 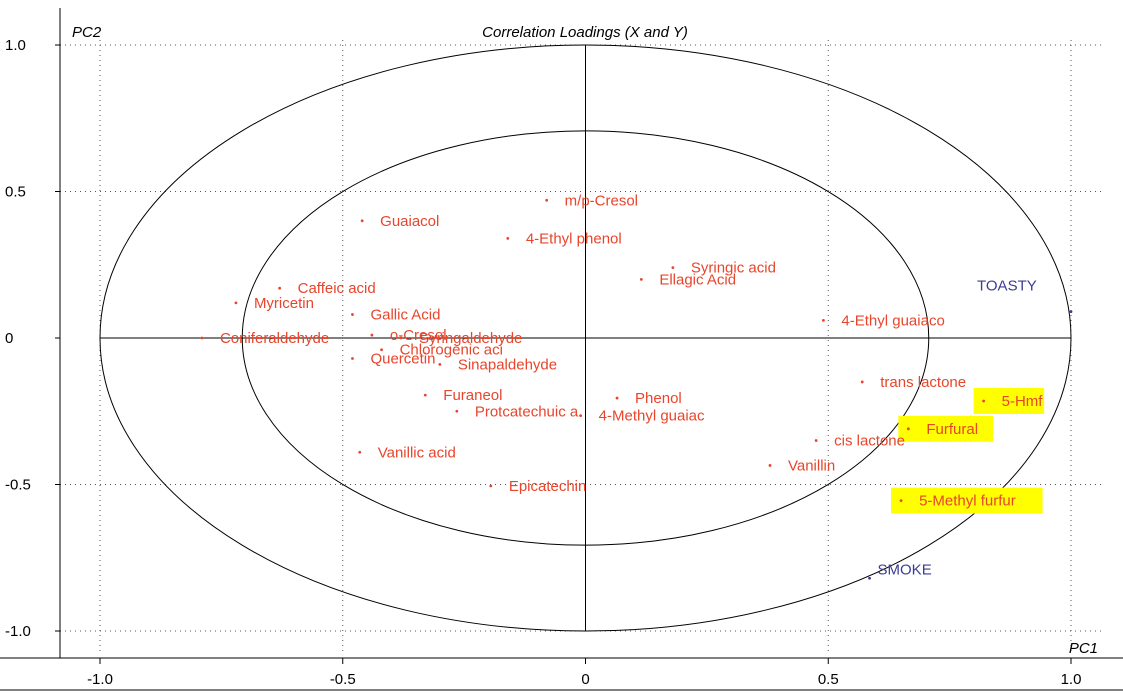 I want to click on point-toasty, so click(x=1071, y=312).